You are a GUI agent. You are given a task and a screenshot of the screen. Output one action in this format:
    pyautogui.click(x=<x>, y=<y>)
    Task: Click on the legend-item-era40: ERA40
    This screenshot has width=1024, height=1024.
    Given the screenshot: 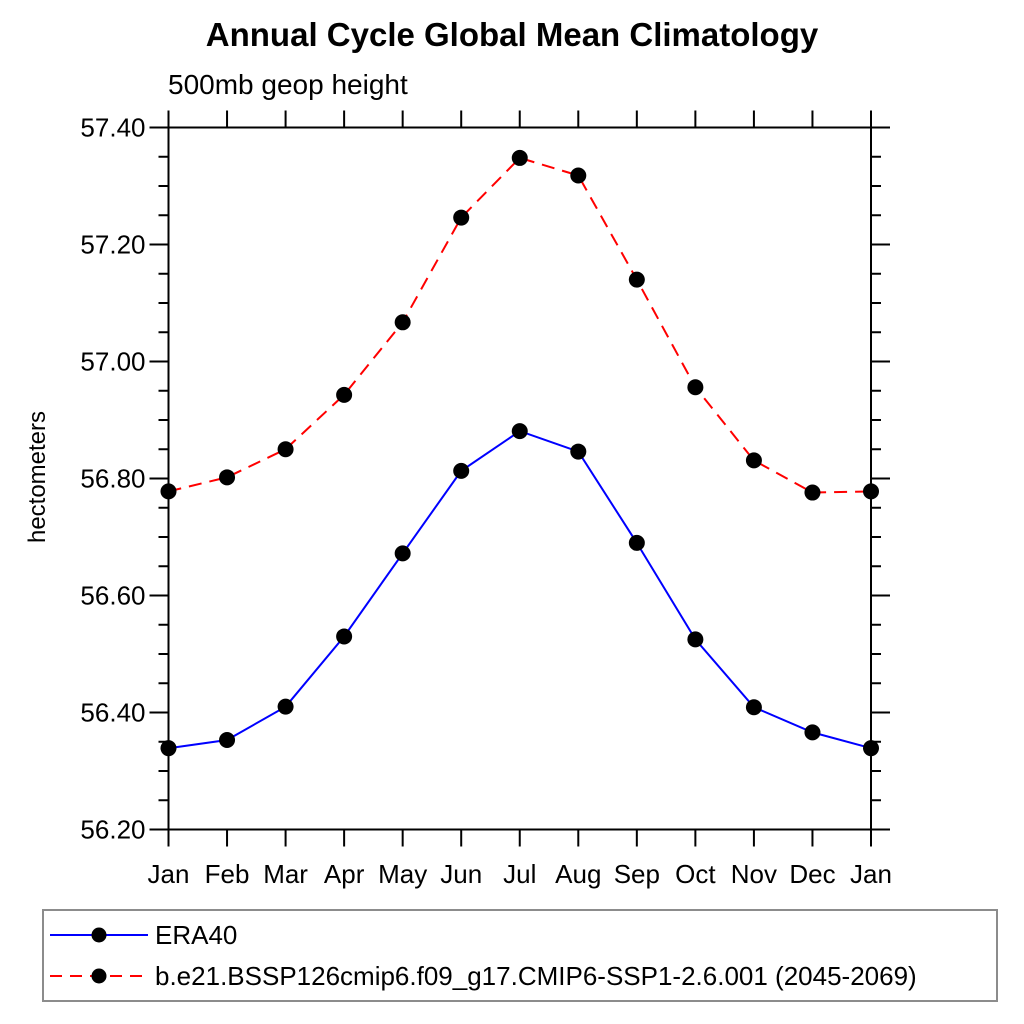 What is the action you would take?
    pyautogui.click(x=522, y=935)
    